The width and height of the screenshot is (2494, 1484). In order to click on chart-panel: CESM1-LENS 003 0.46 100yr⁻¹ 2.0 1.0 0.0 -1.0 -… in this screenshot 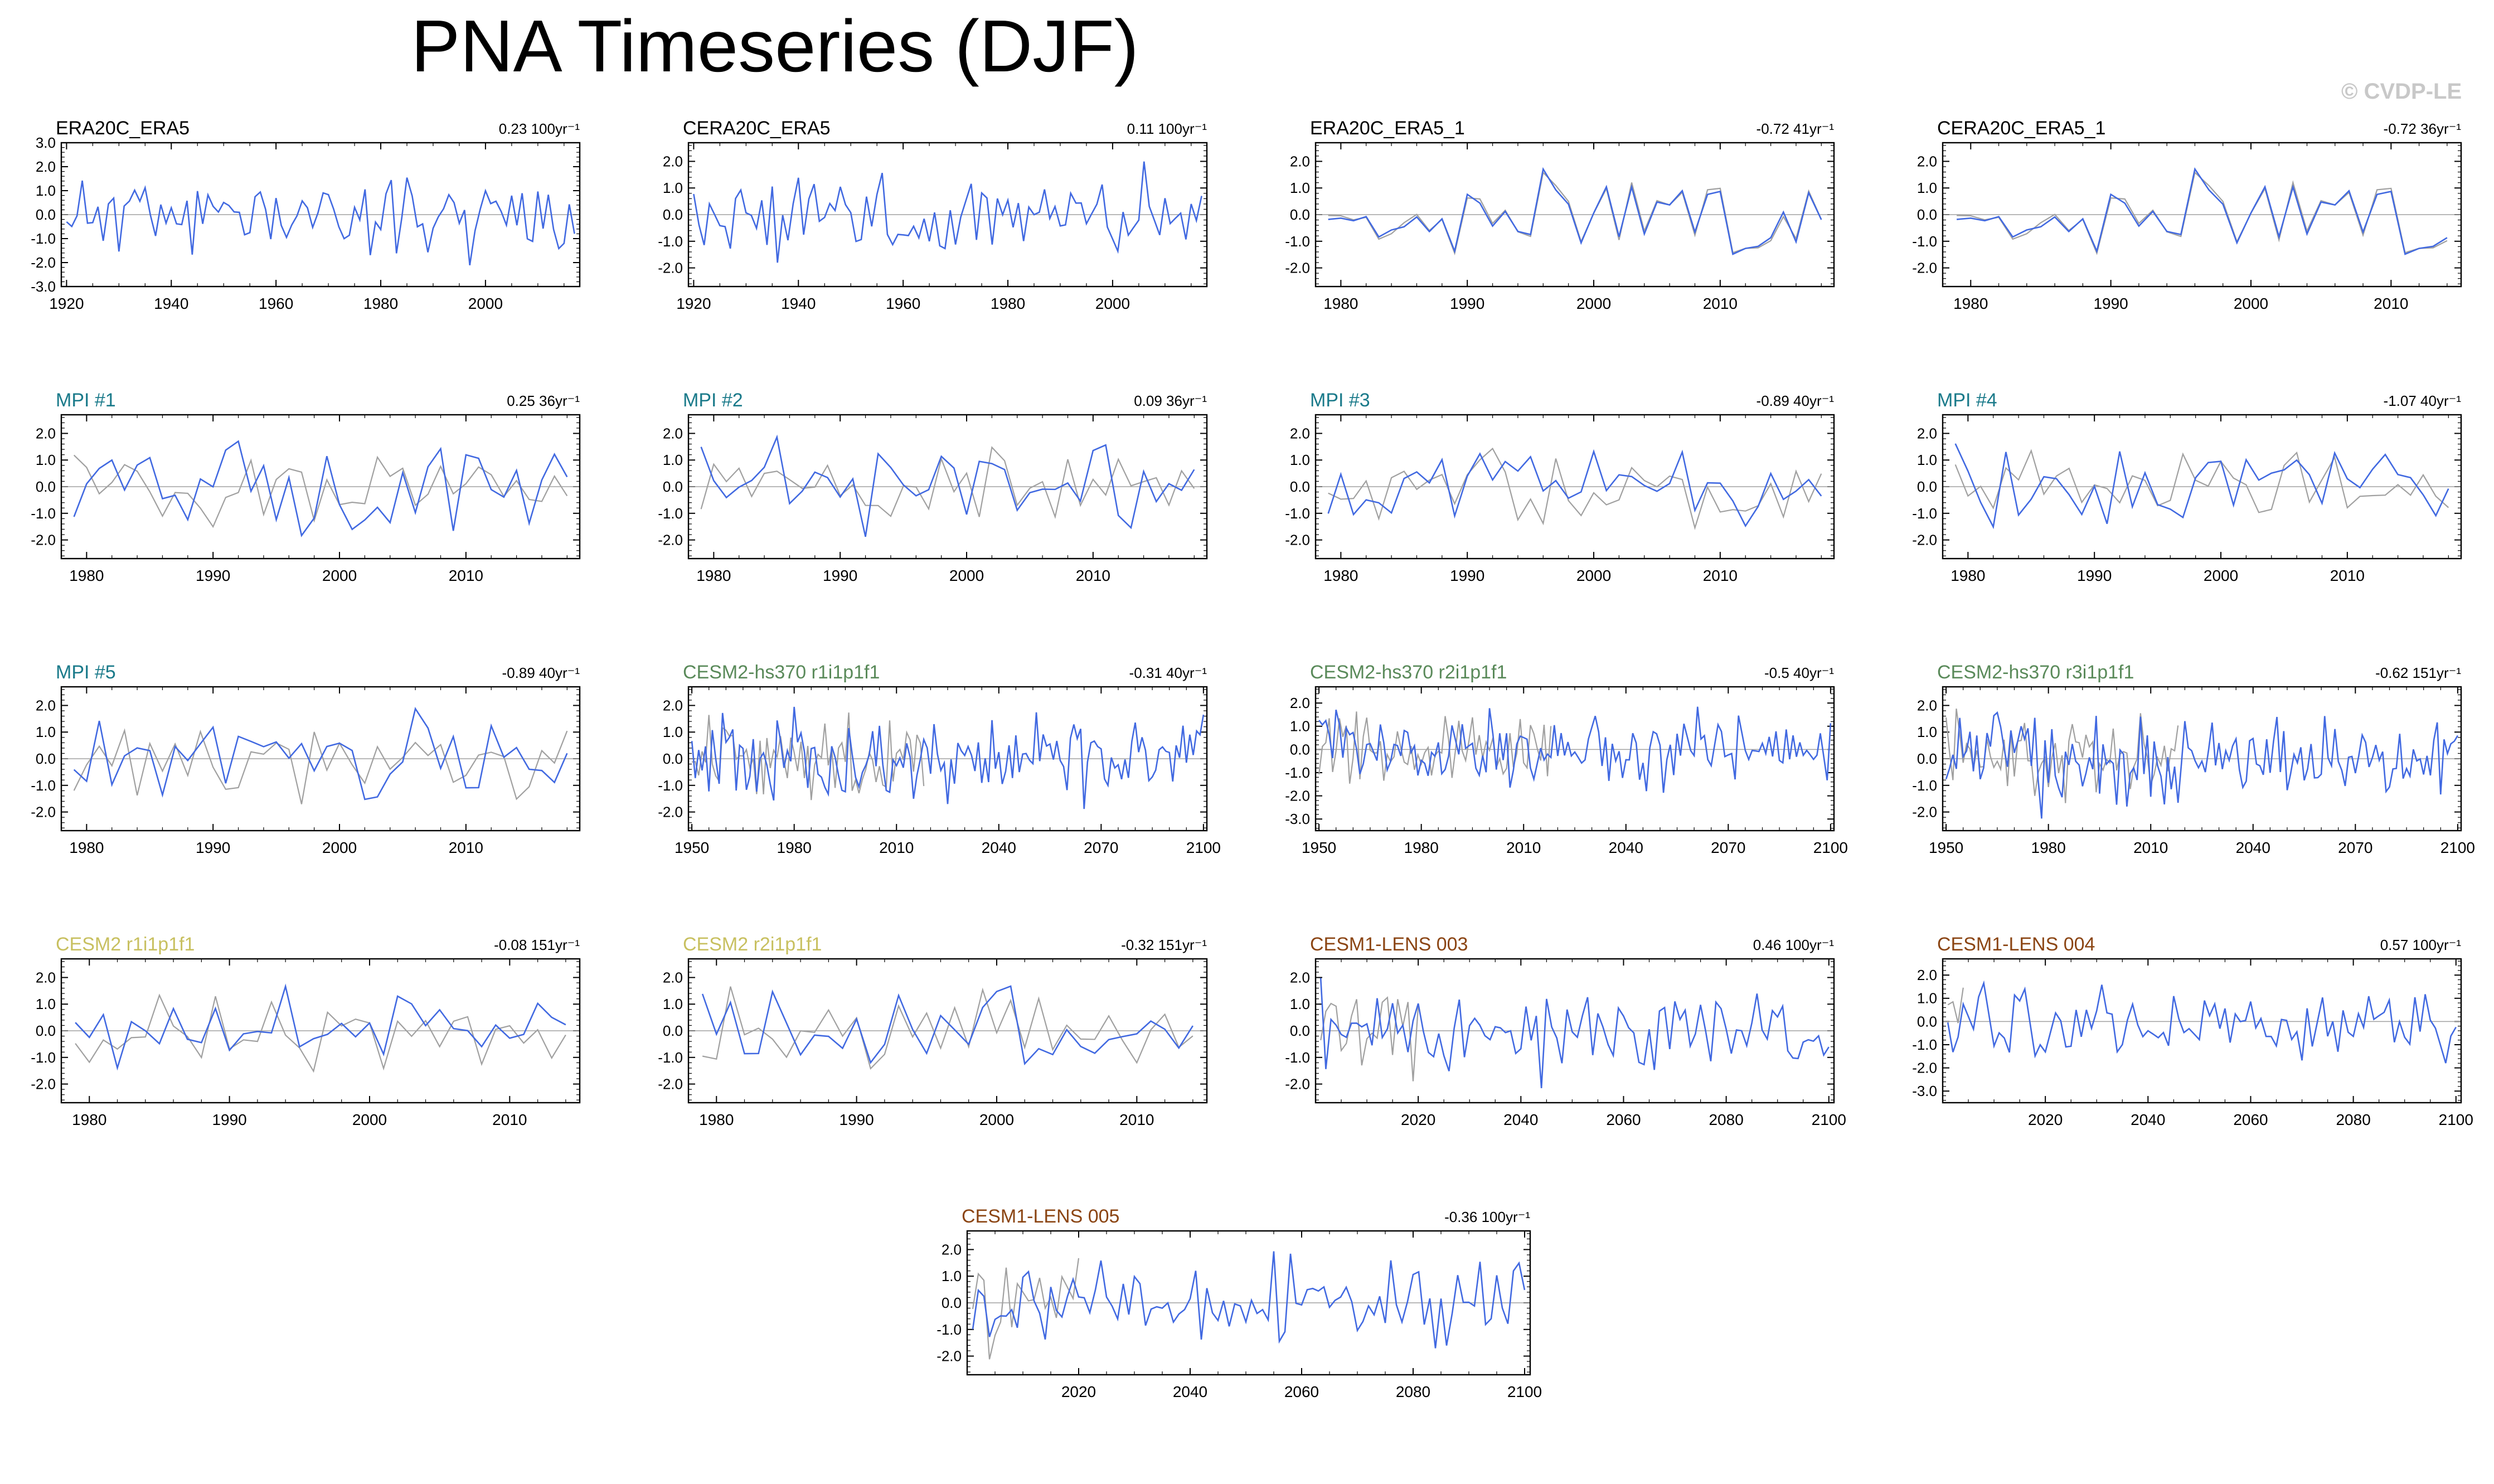, I will do `click(1561, 1049)`.